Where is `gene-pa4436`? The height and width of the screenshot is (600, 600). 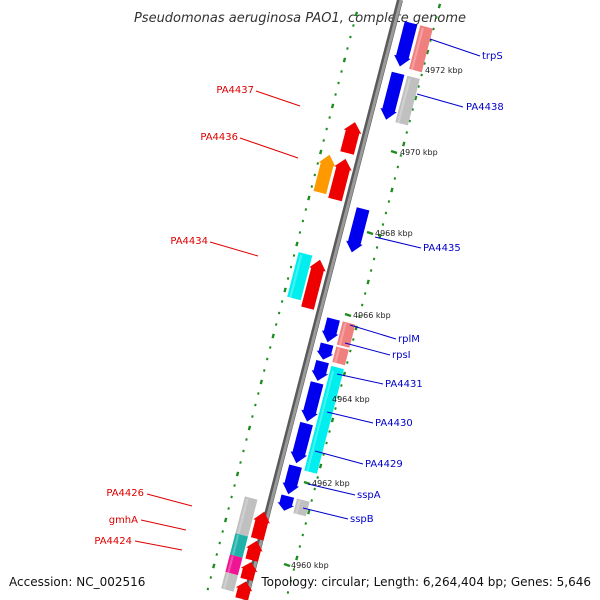 gene-pa4436 is located at coordinates (324, 174).